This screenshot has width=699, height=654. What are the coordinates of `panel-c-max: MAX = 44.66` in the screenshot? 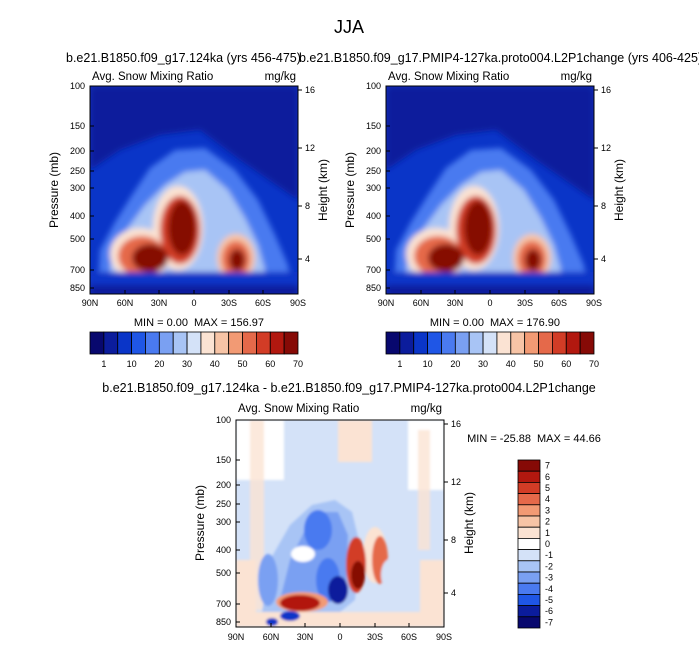 It's located at (569, 439).